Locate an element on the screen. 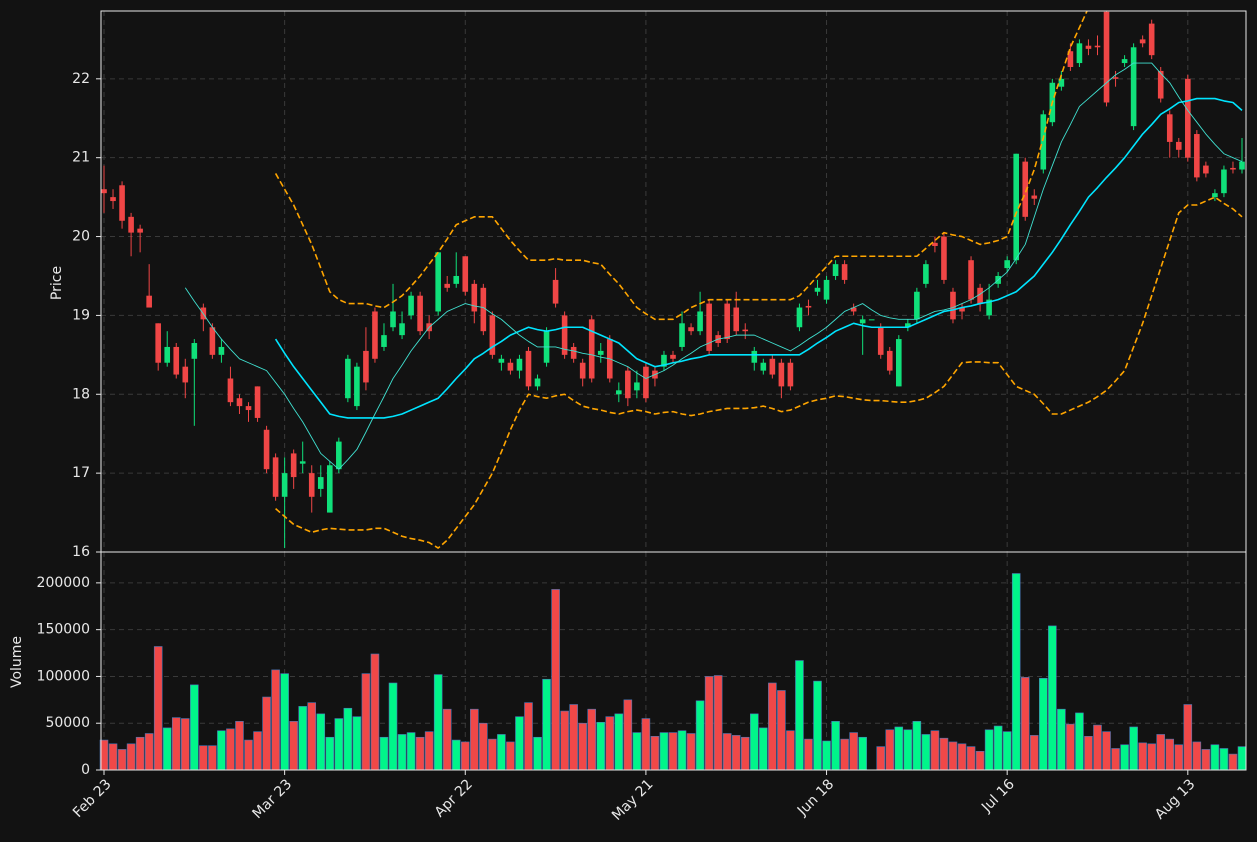 The width and height of the screenshot is (1257, 842). y-tick-label: 200000 is located at coordinates (63, 583).